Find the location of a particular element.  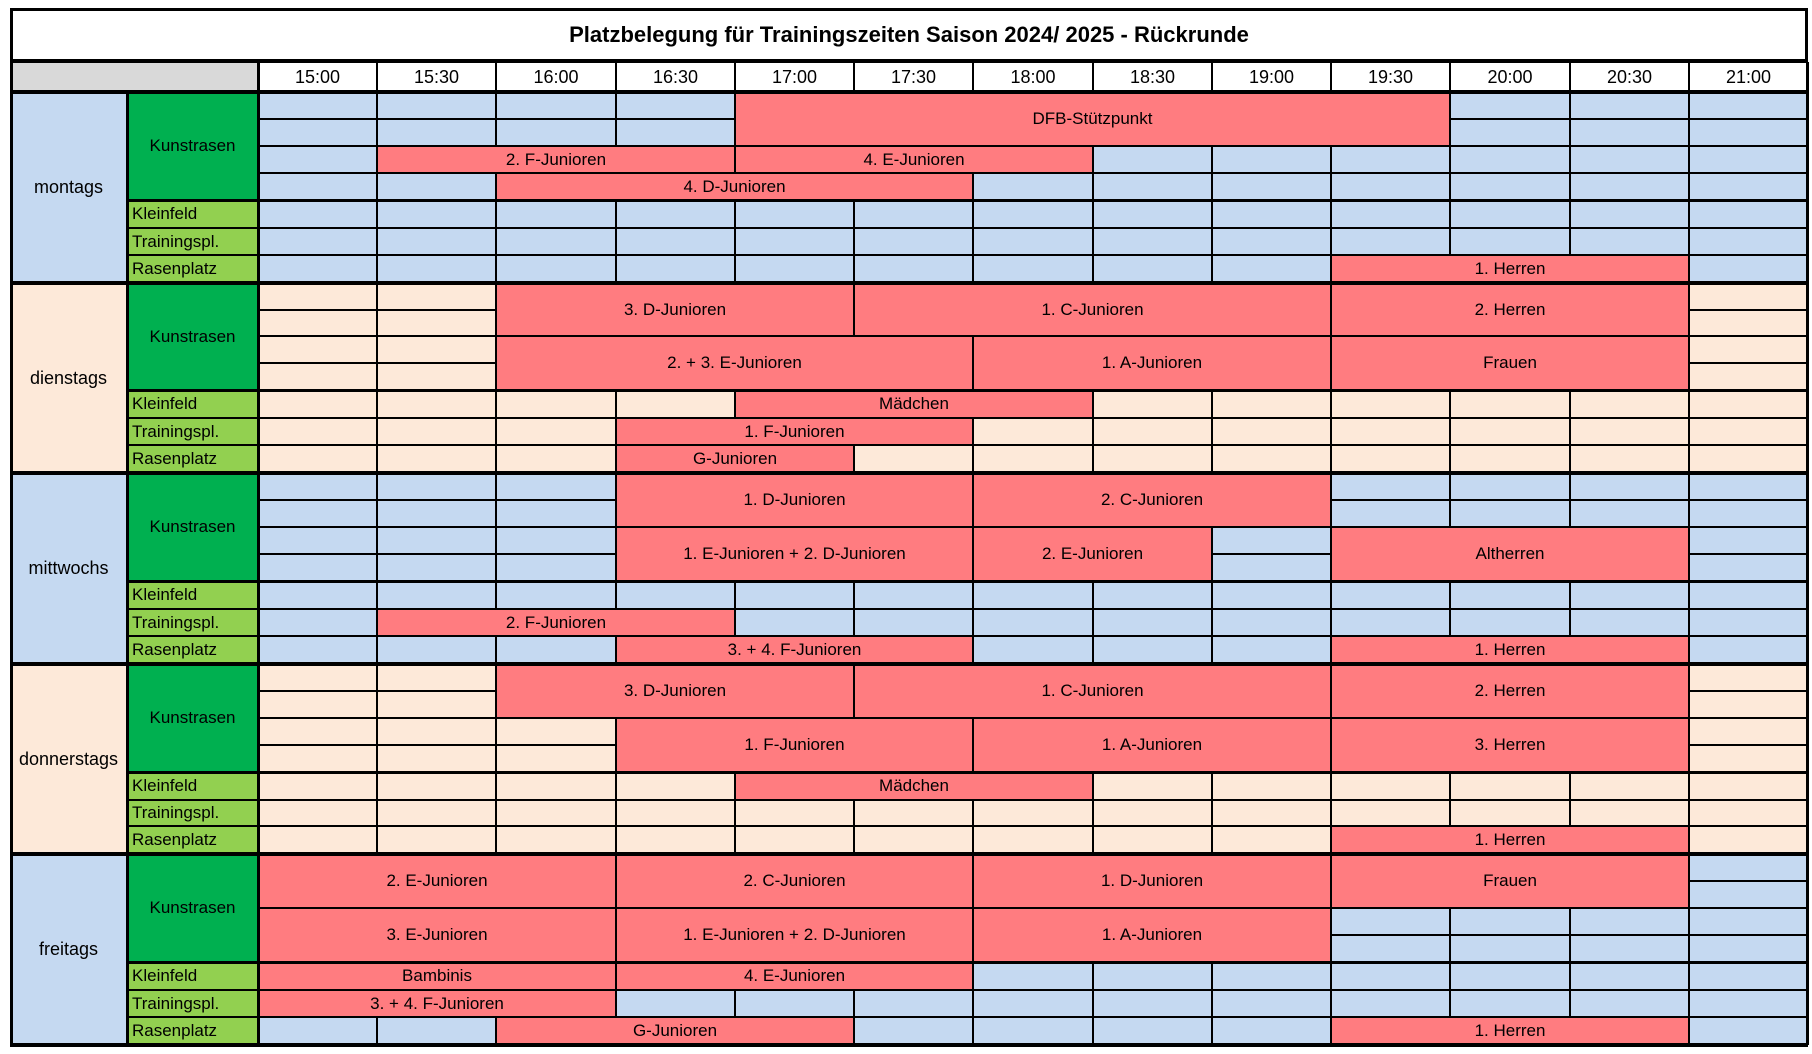

booking-block: 1. C-Junioren is located at coordinates (1092, 691).